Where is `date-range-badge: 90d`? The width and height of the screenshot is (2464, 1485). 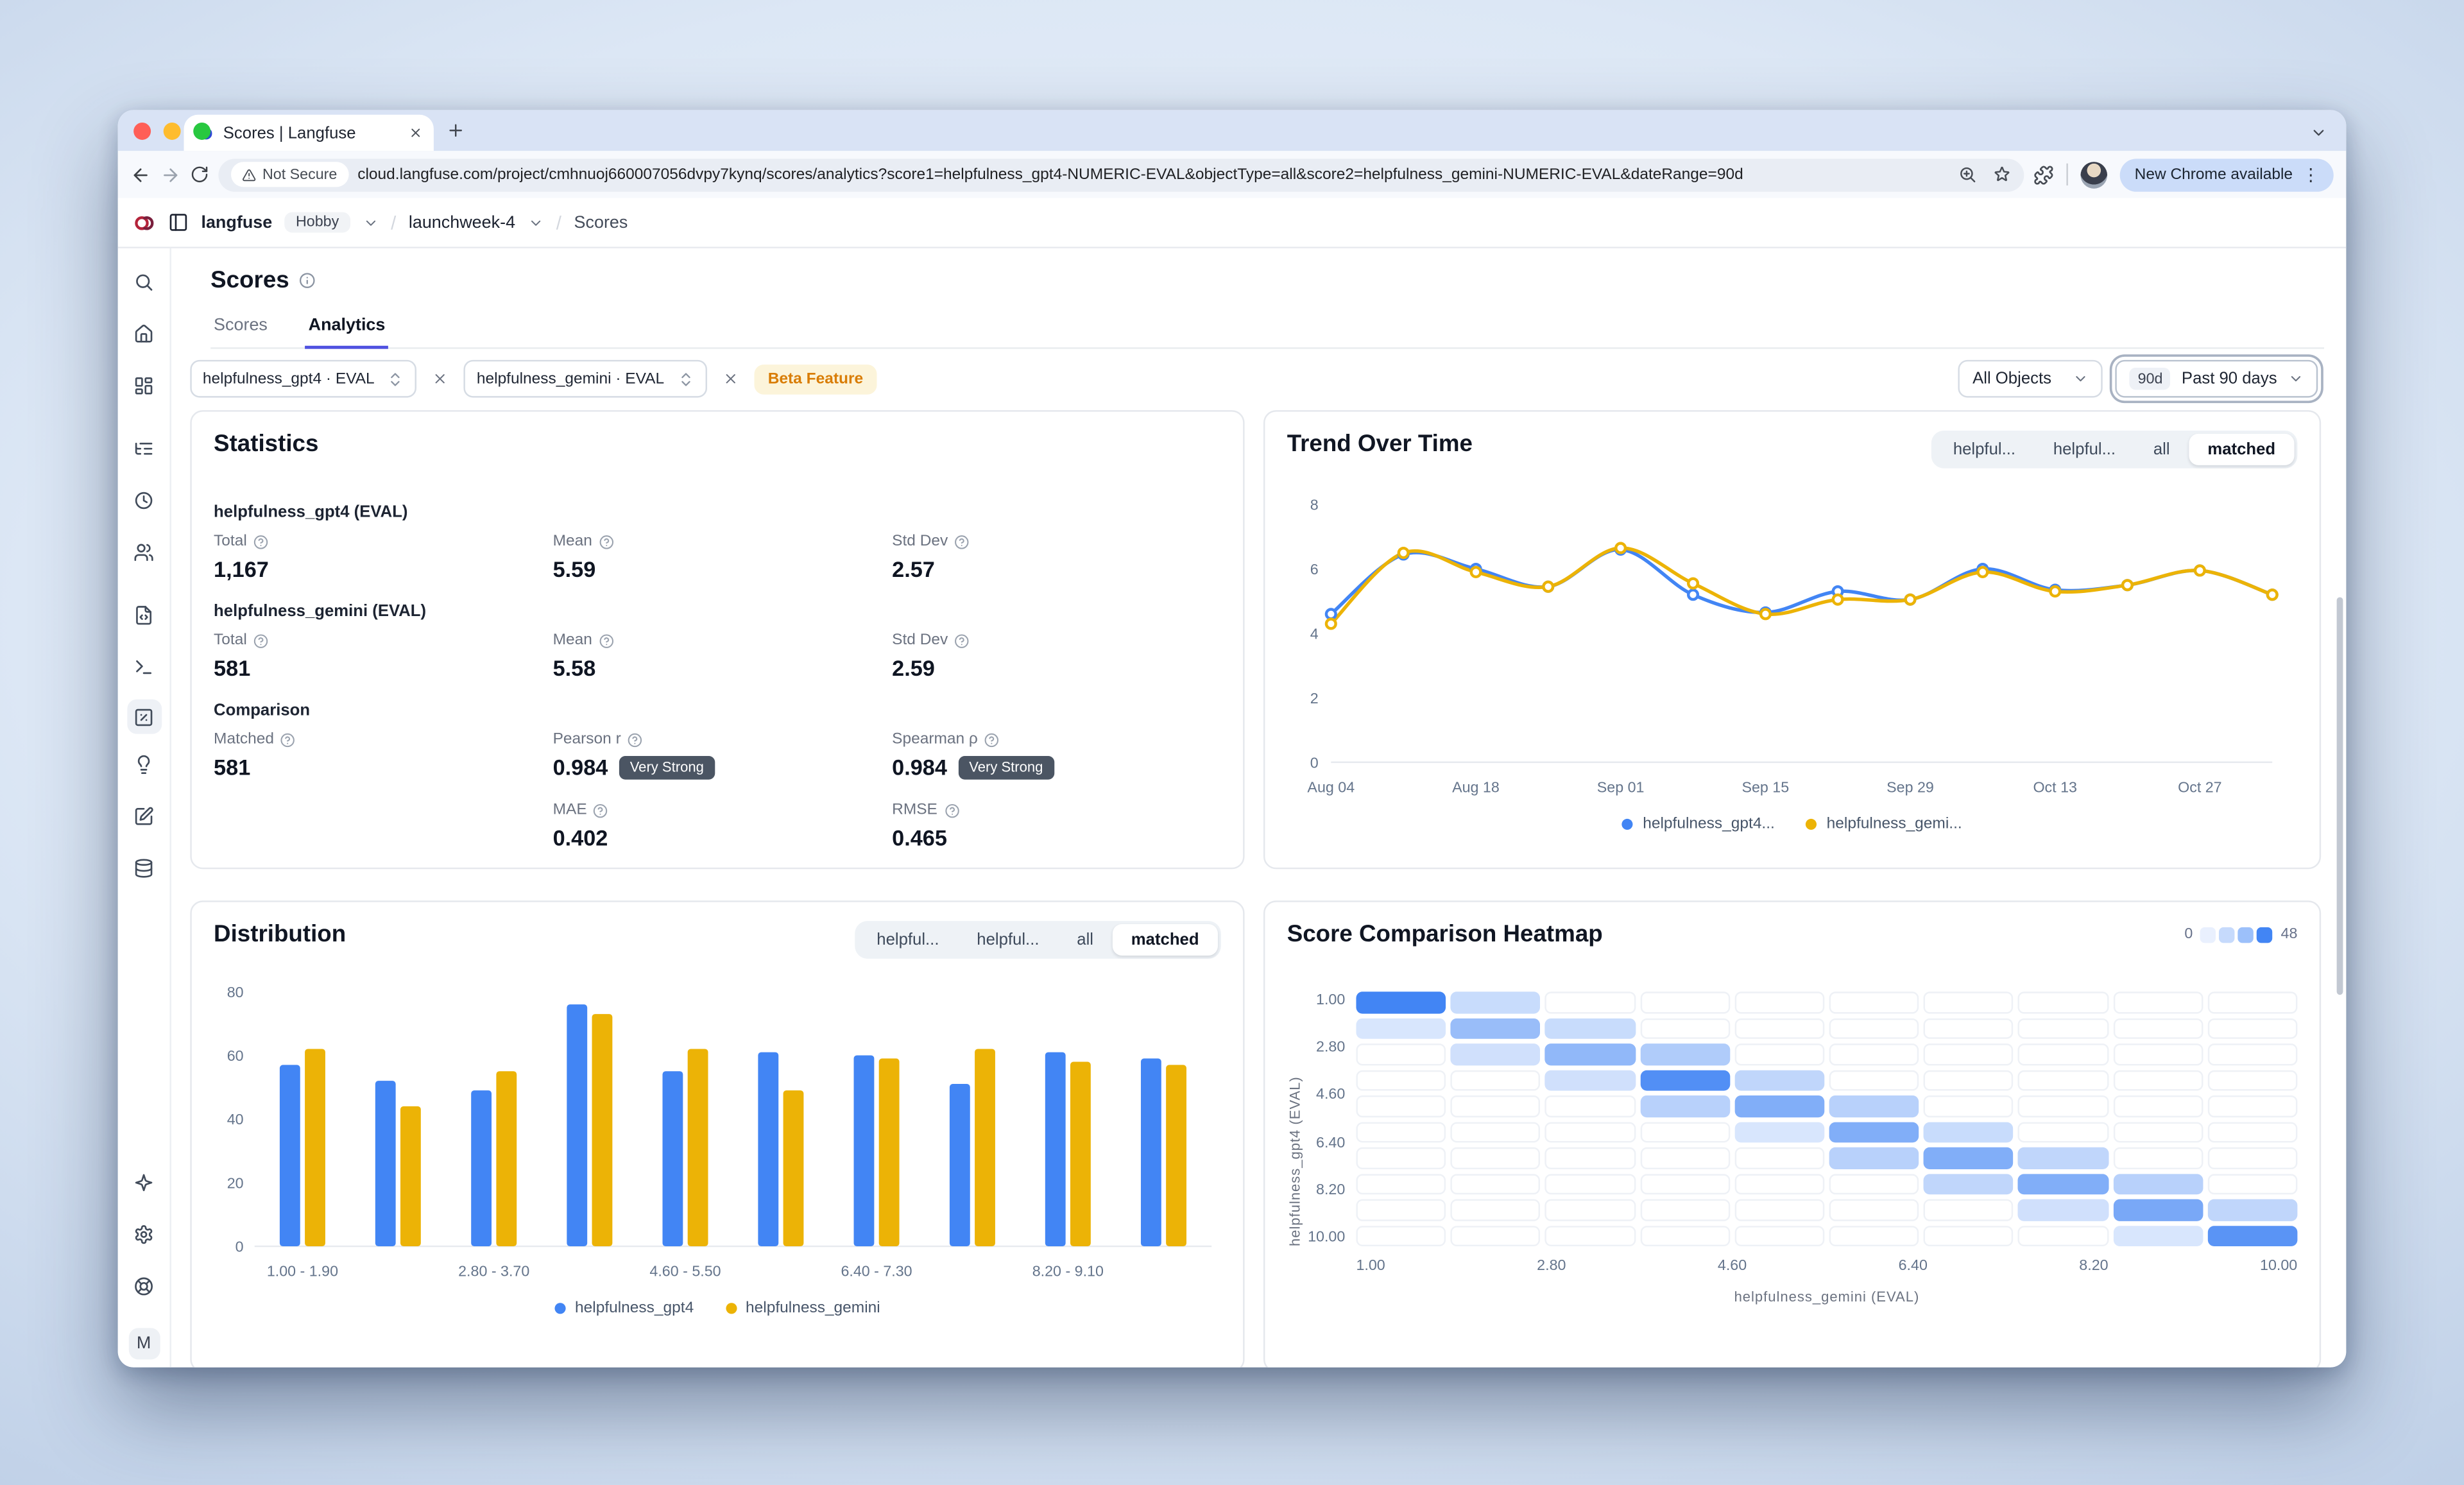 date-range-badge: 90d is located at coordinates (2151, 379).